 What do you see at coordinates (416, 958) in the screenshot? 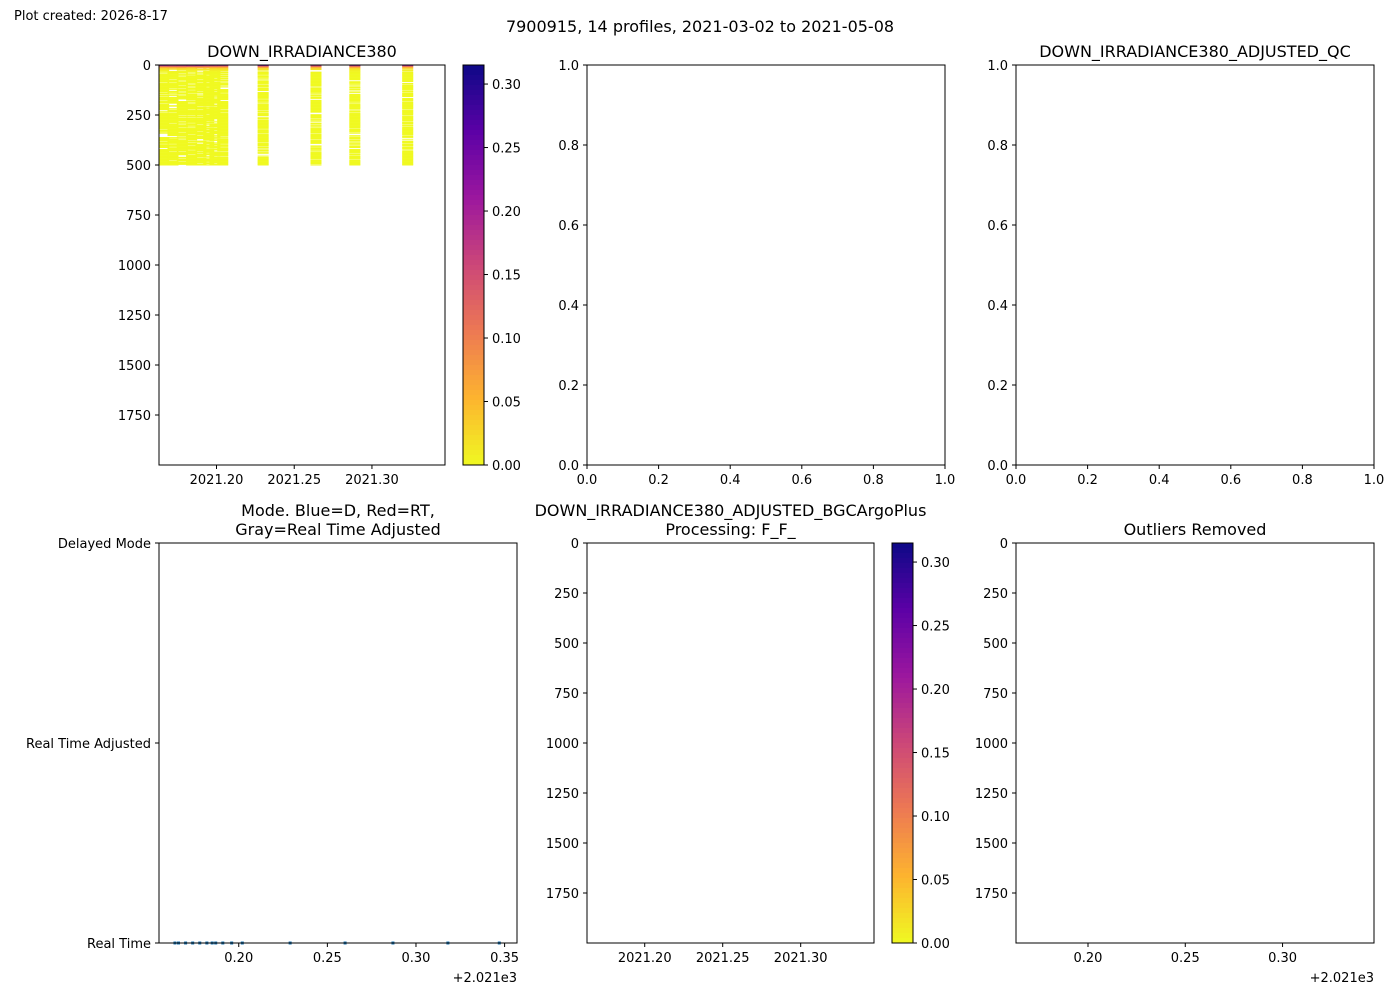
I see `x-tick-label: 0.30` at bounding box center [416, 958].